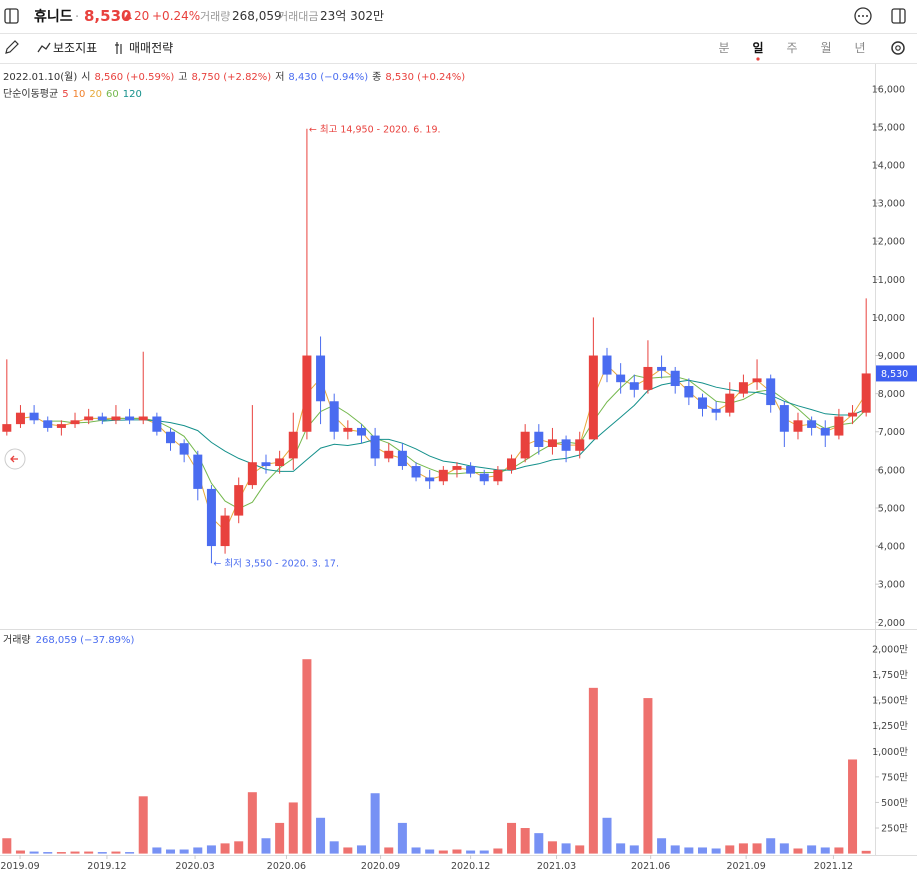 The image size is (917, 876). Describe the element at coordinates (118, 48) in the screenshot. I see `strategy-icon` at that location.